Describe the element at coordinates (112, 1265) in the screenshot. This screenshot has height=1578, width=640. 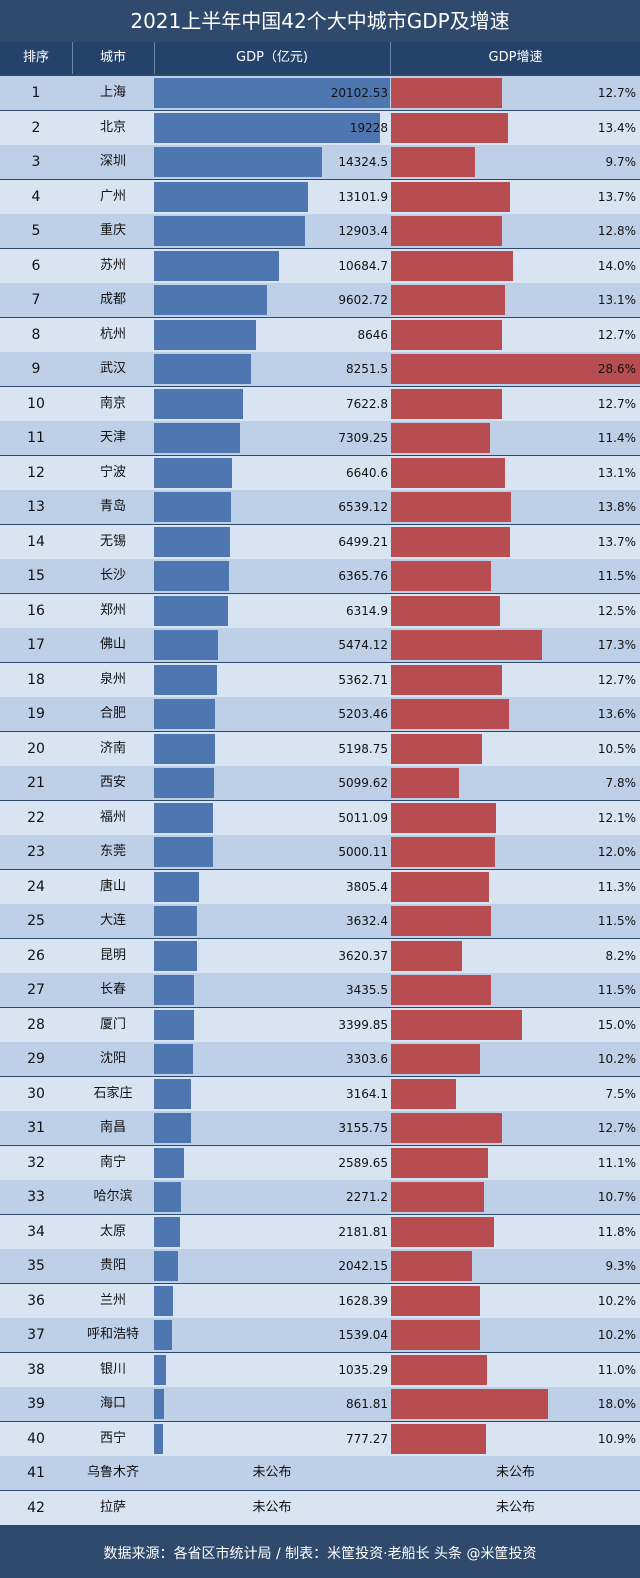
I see `city-label: 贵阳` at that location.